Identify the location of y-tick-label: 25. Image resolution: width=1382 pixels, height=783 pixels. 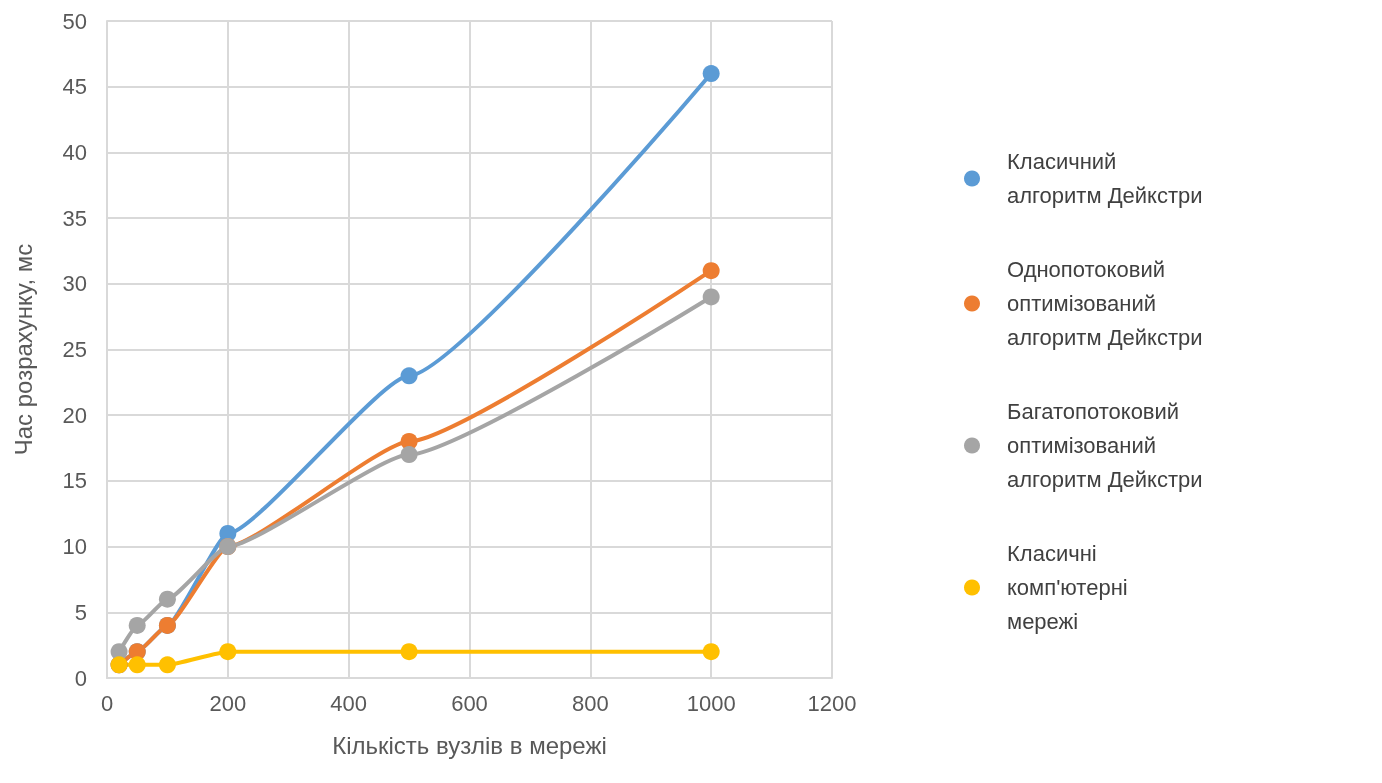
(74, 349).